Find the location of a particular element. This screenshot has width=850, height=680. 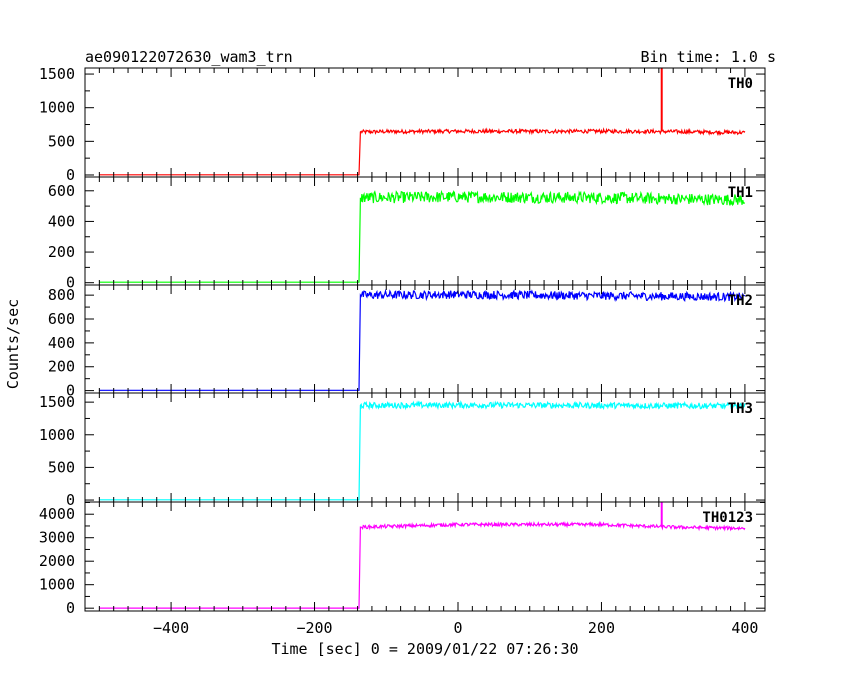

x-tick-label: 400 is located at coordinates (744, 628).